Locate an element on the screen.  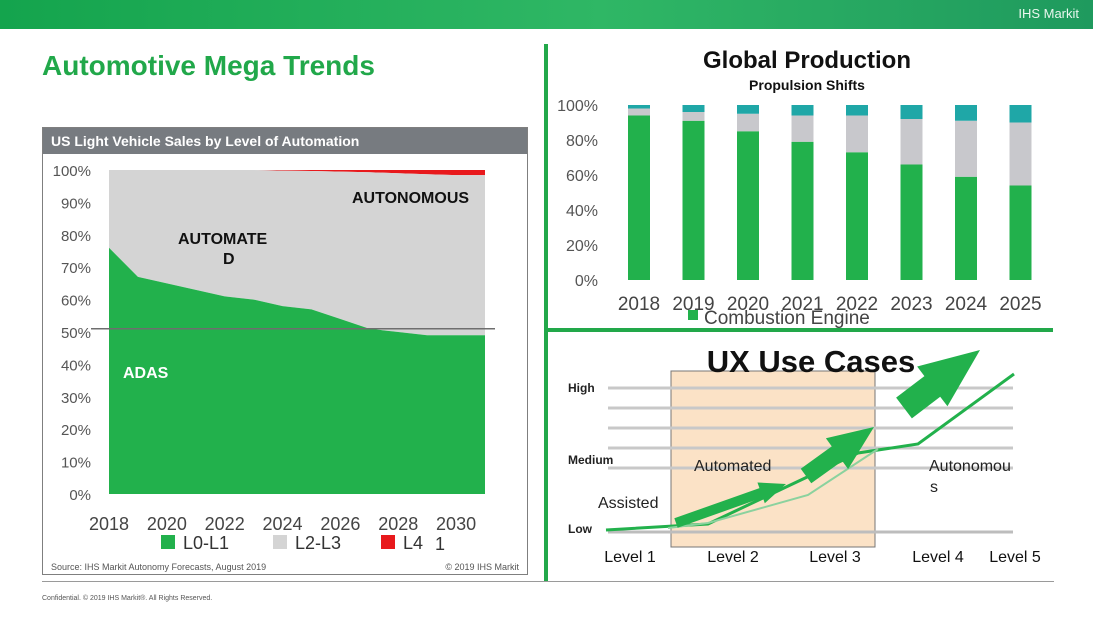
y-tick-label: 30% is located at coordinates (76, 398).